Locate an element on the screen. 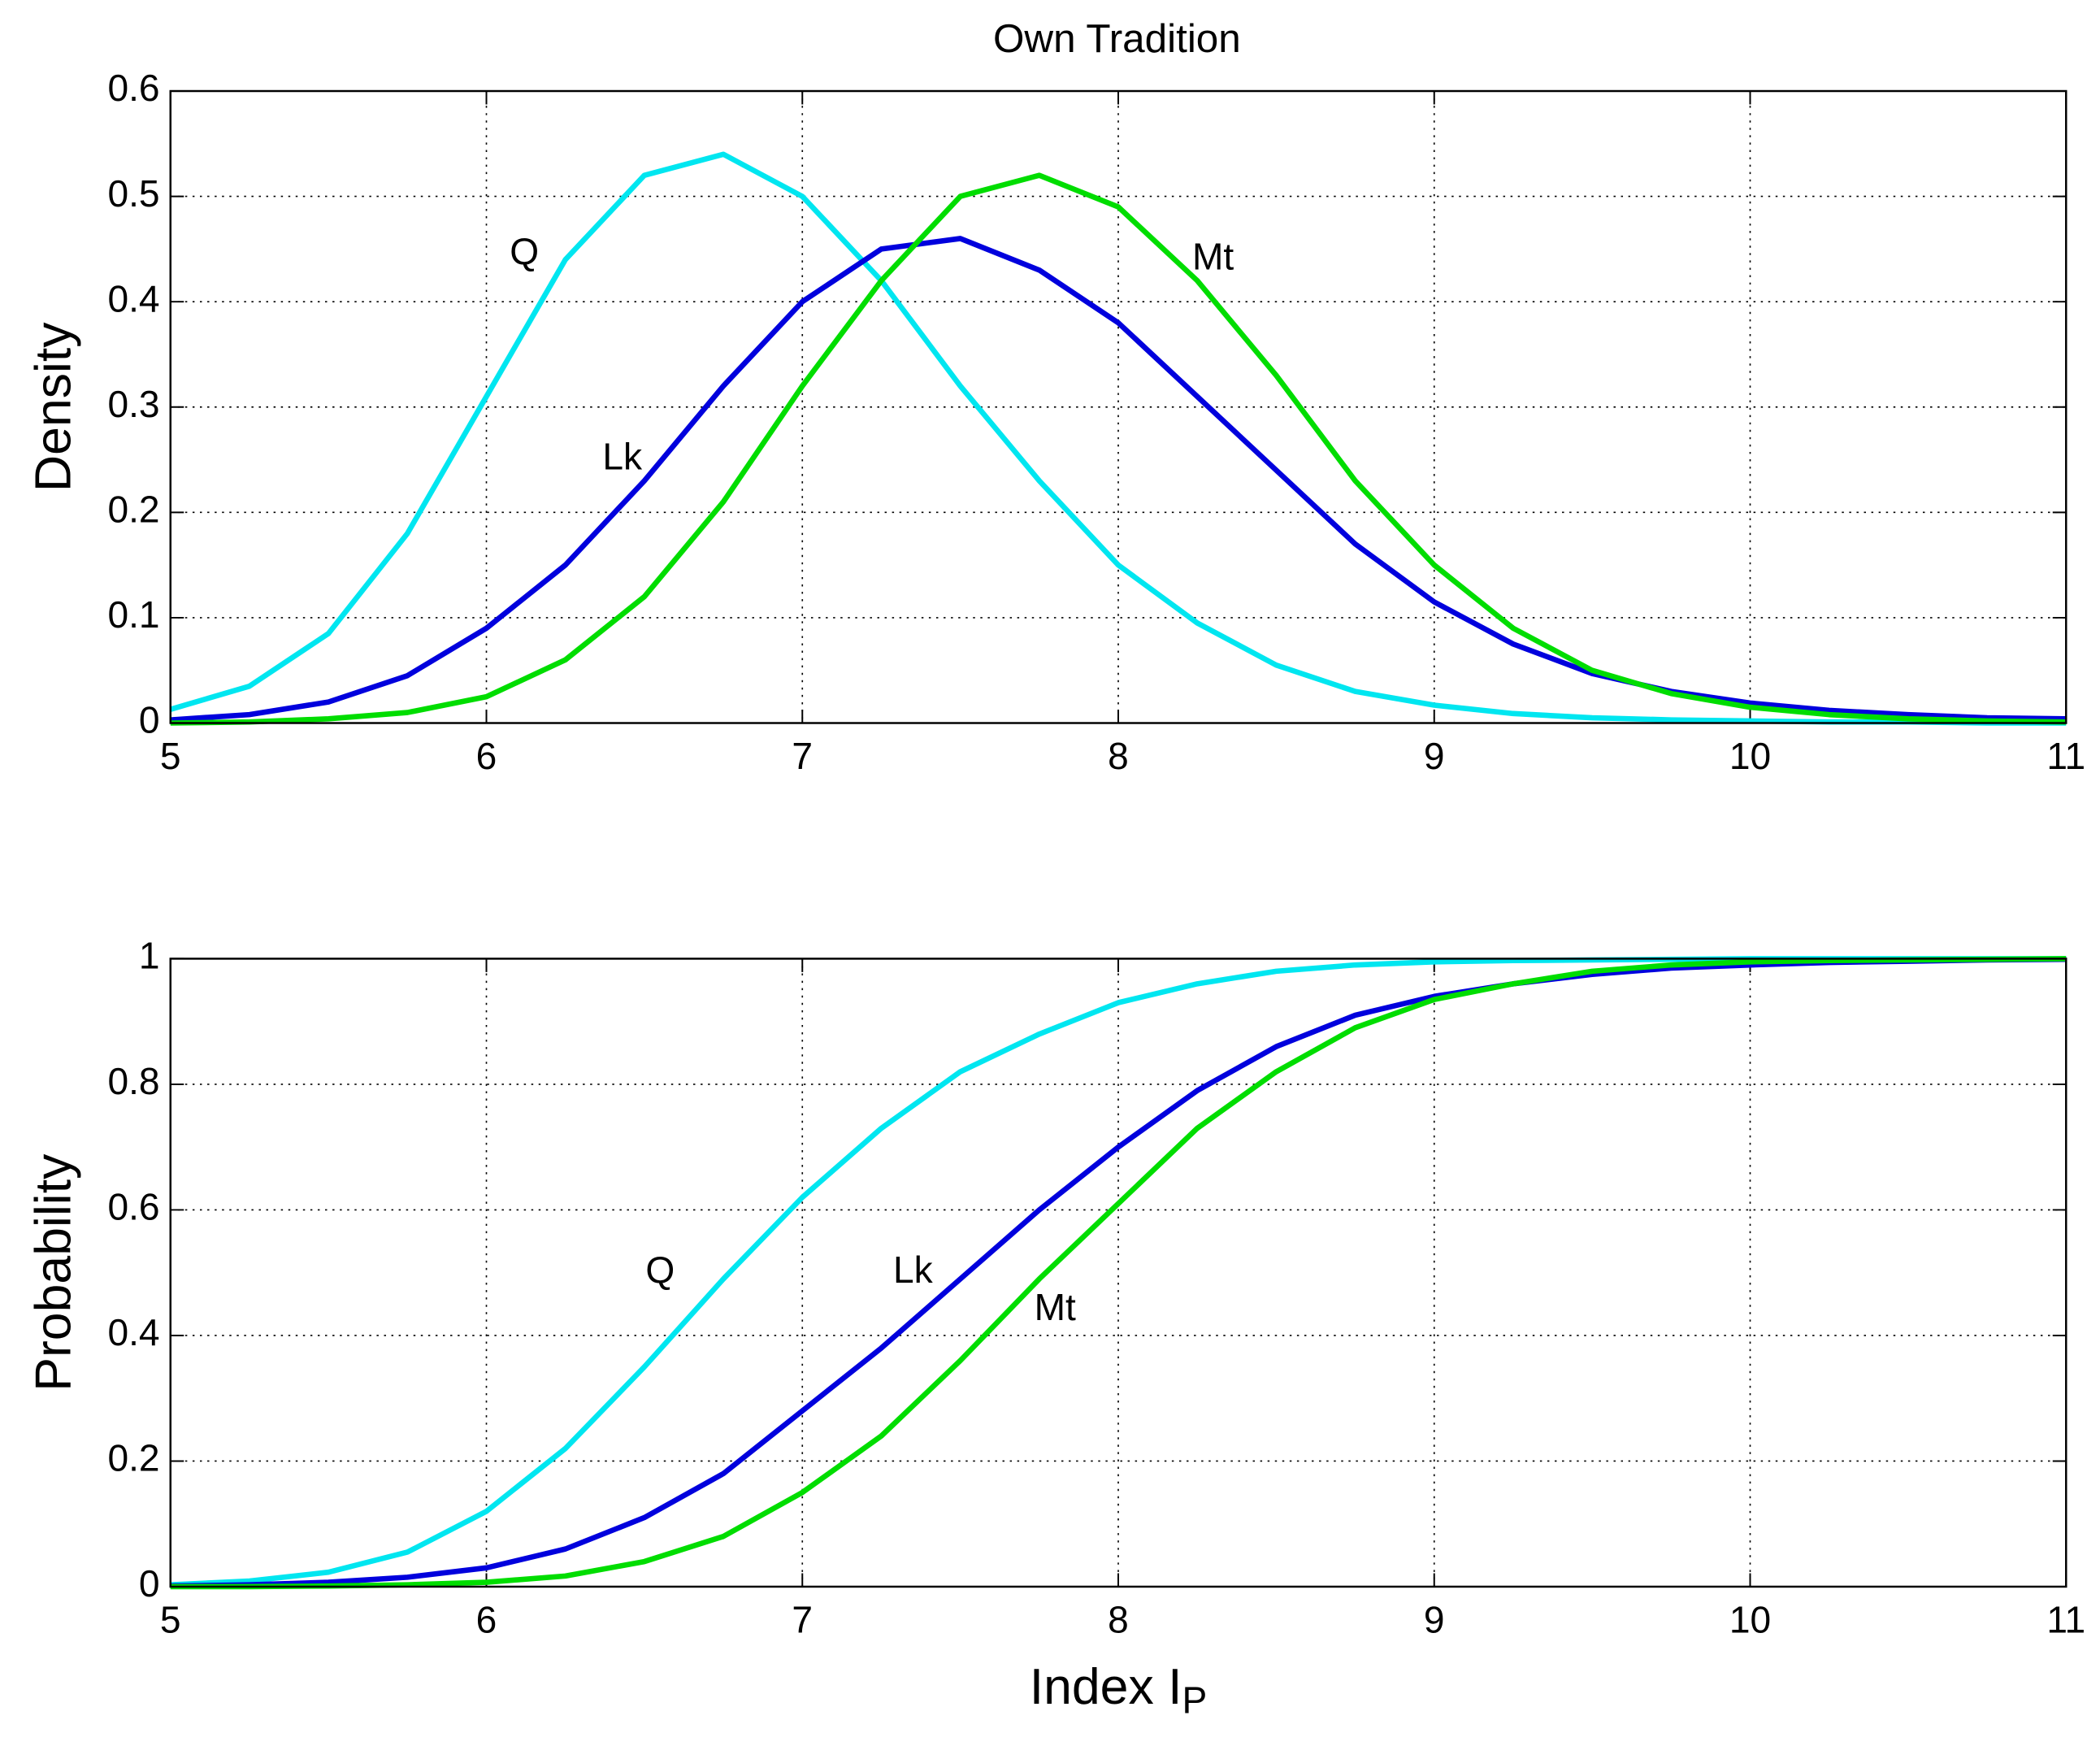  chart-title: Own Tradition is located at coordinates (1117, 39).